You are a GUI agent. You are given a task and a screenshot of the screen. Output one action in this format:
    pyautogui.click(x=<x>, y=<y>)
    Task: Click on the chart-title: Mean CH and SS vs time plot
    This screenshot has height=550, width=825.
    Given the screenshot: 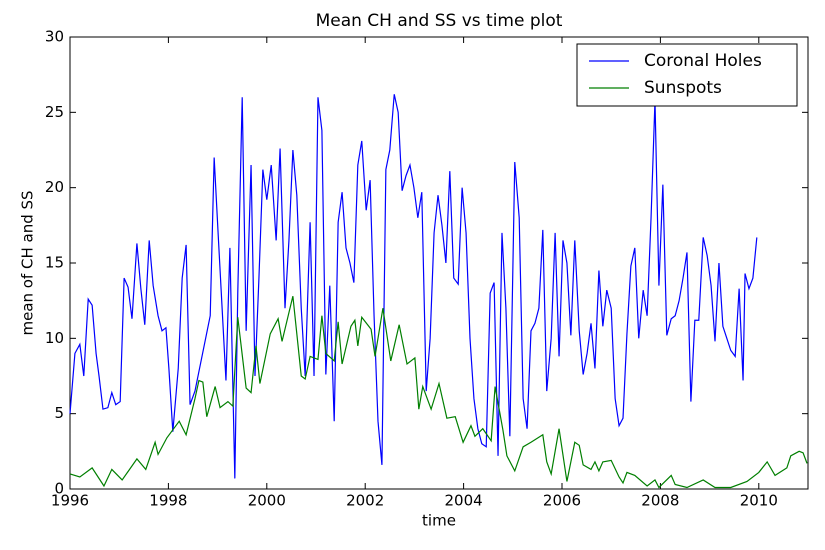 What is the action you would take?
    pyautogui.click(x=439, y=21)
    